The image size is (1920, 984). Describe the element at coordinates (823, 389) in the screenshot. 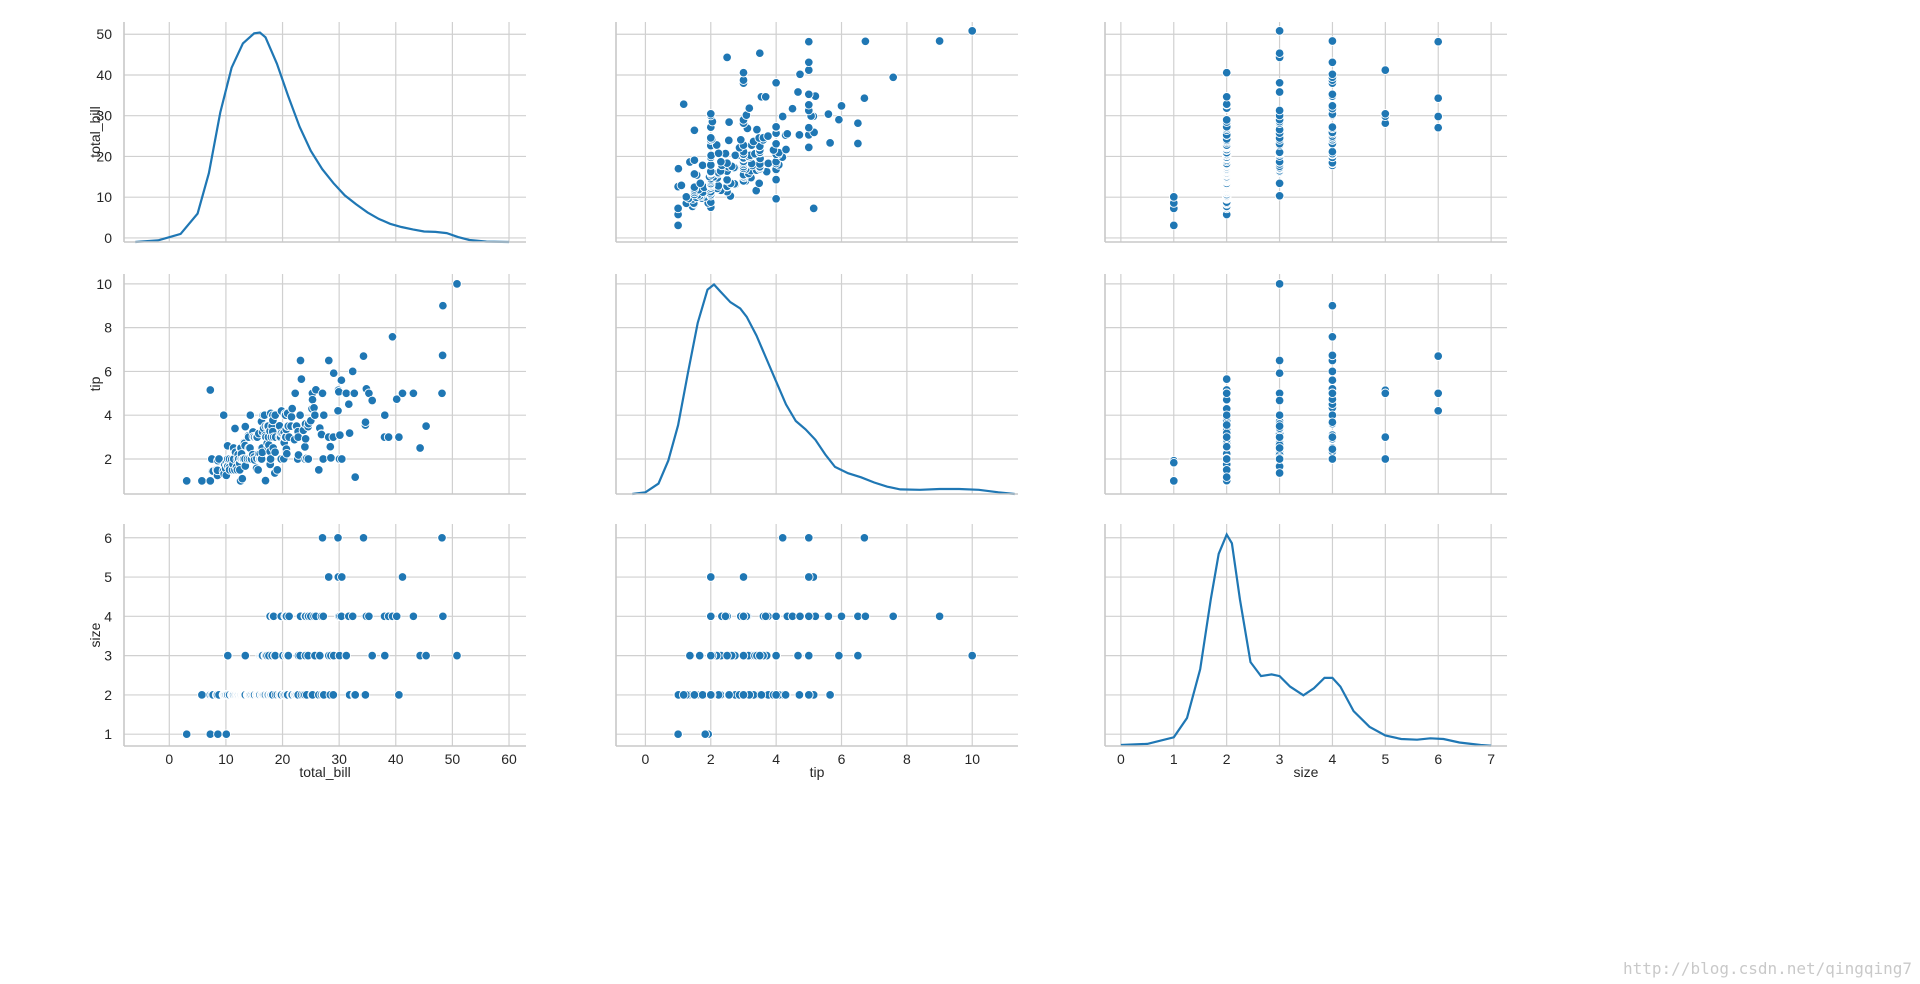

I see `kde-curve-tip` at that location.